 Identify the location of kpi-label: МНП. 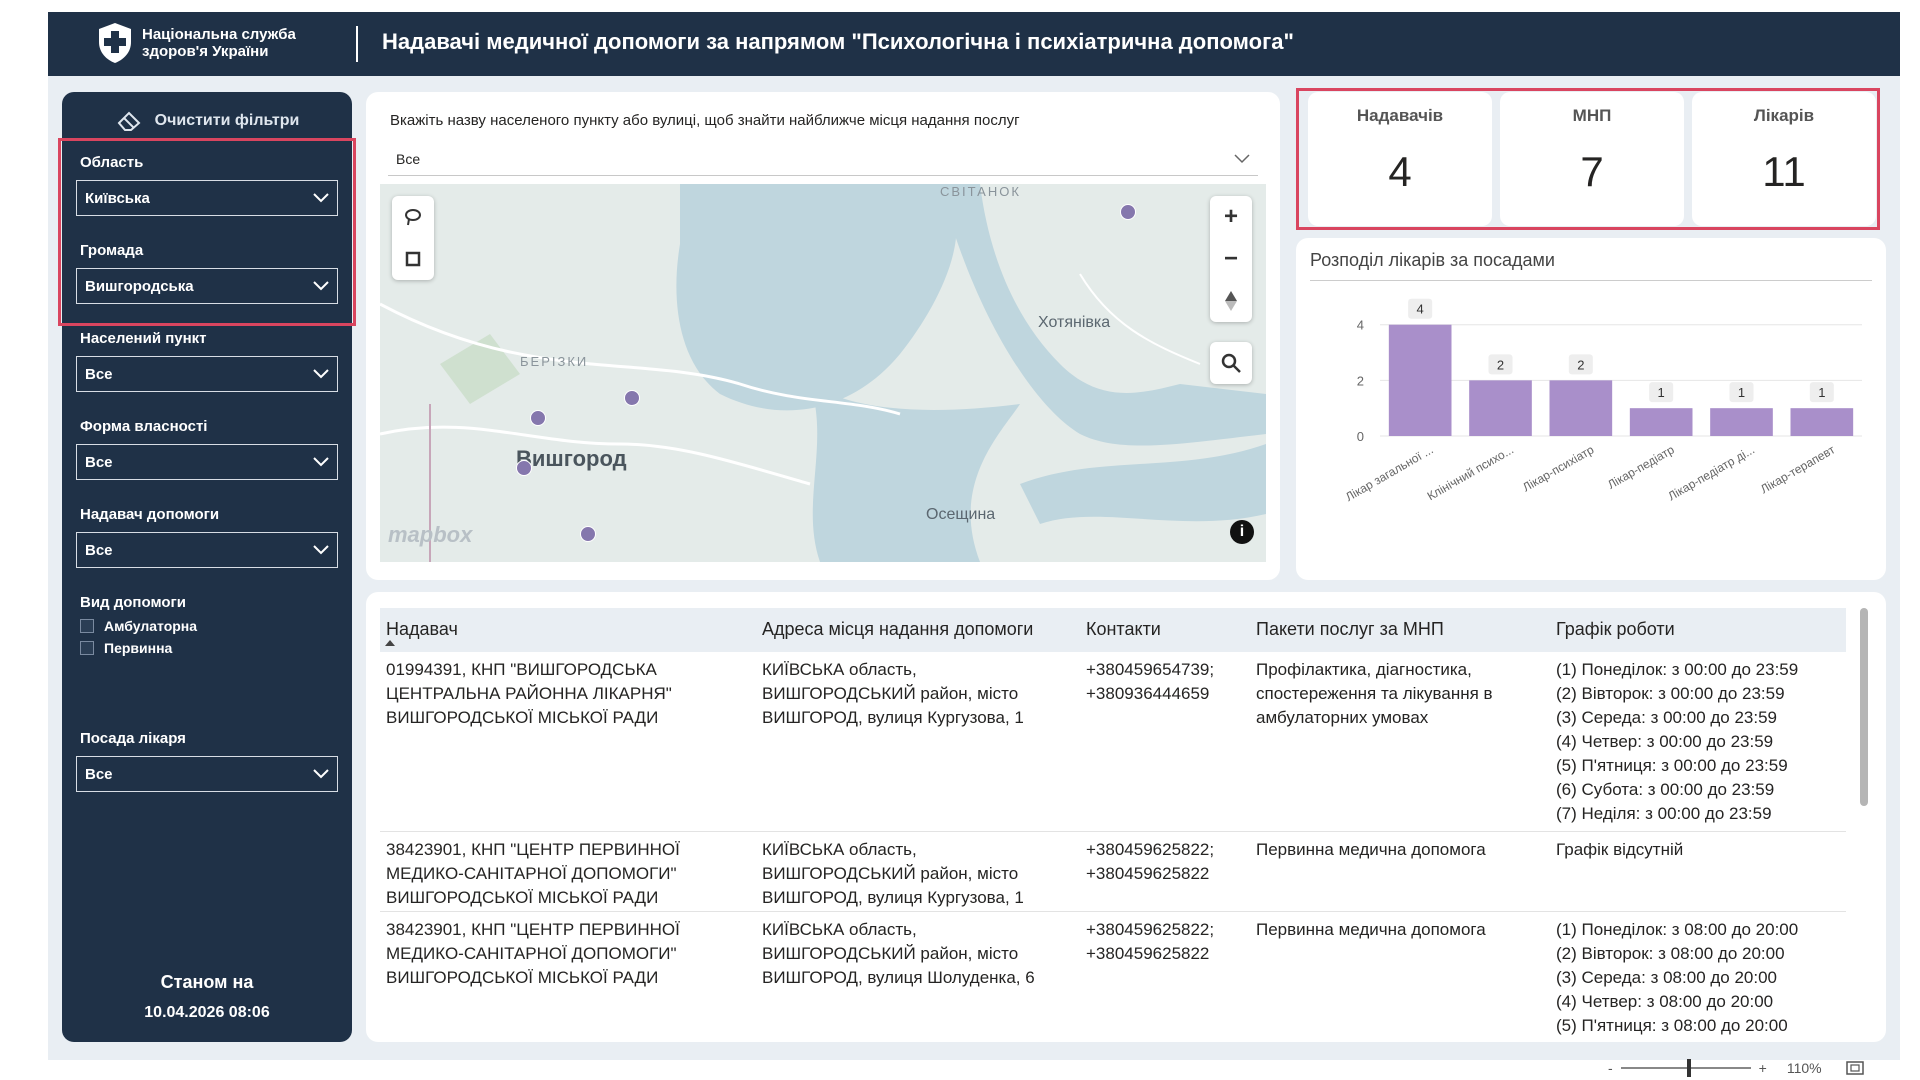
(1592, 115).